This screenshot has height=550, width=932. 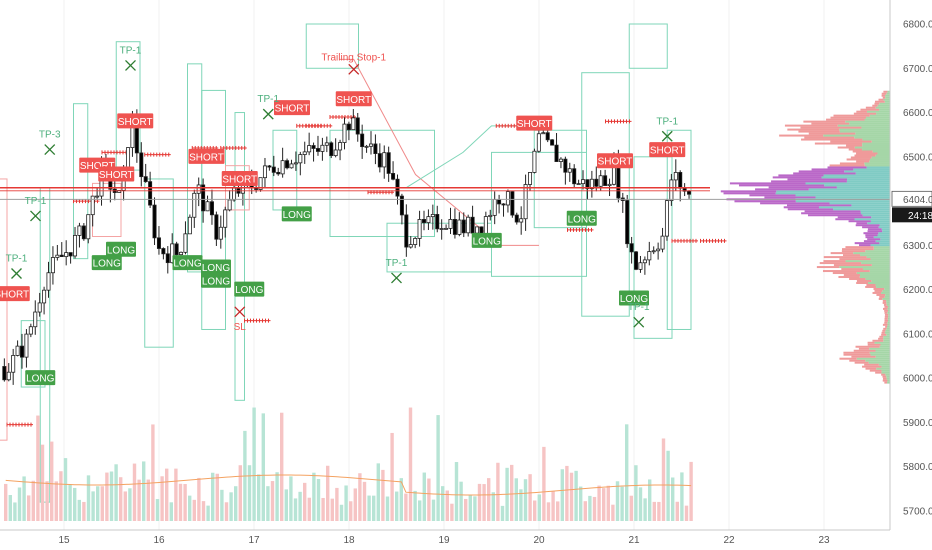 What do you see at coordinates (36, 201) in the screenshot?
I see `take-profit-label: TP-1` at bounding box center [36, 201].